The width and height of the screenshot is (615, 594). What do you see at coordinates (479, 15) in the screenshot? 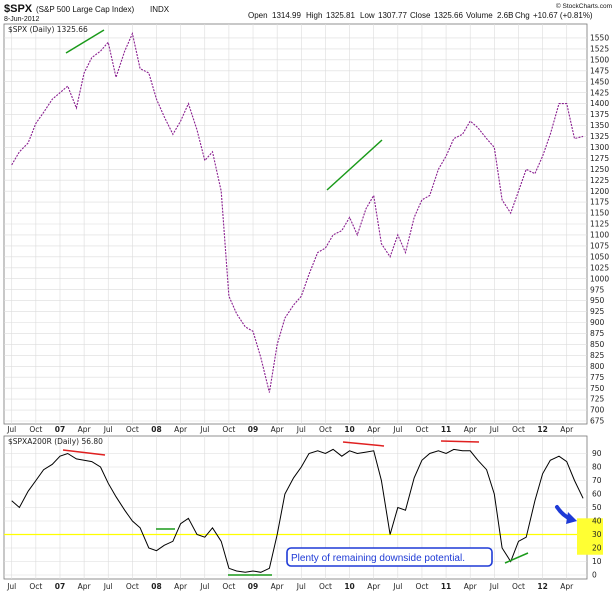
I see `volume-label: Volume` at bounding box center [479, 15].